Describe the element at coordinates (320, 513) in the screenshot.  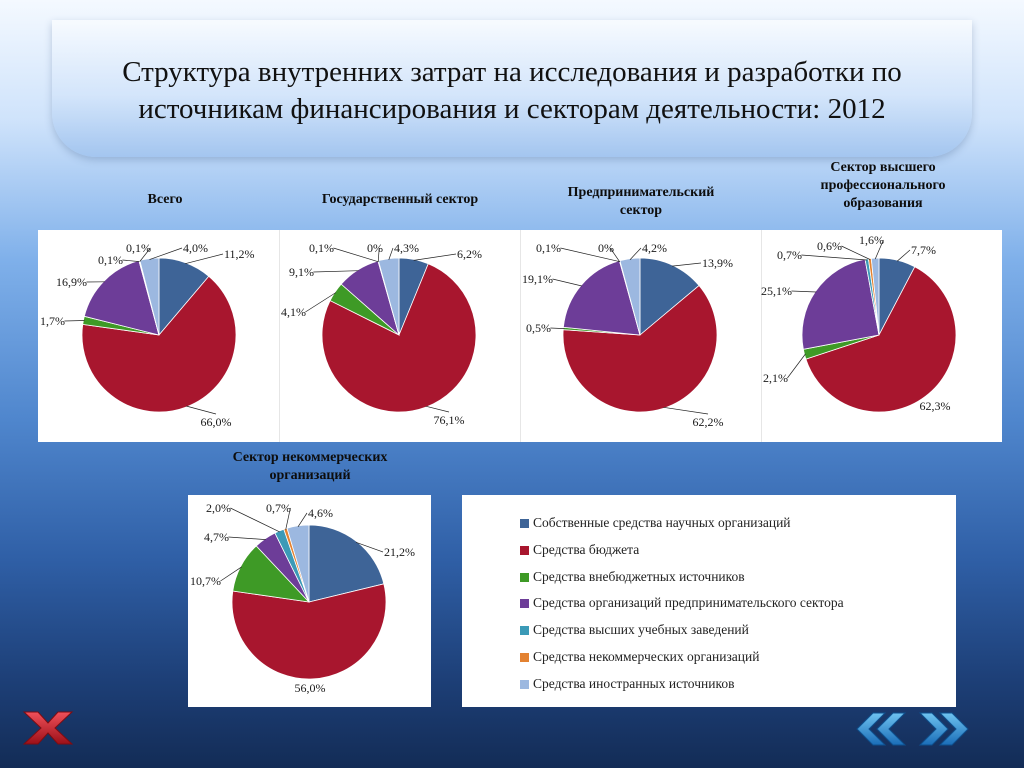
I see `slice-label-foreign: 4,6%` at that location.